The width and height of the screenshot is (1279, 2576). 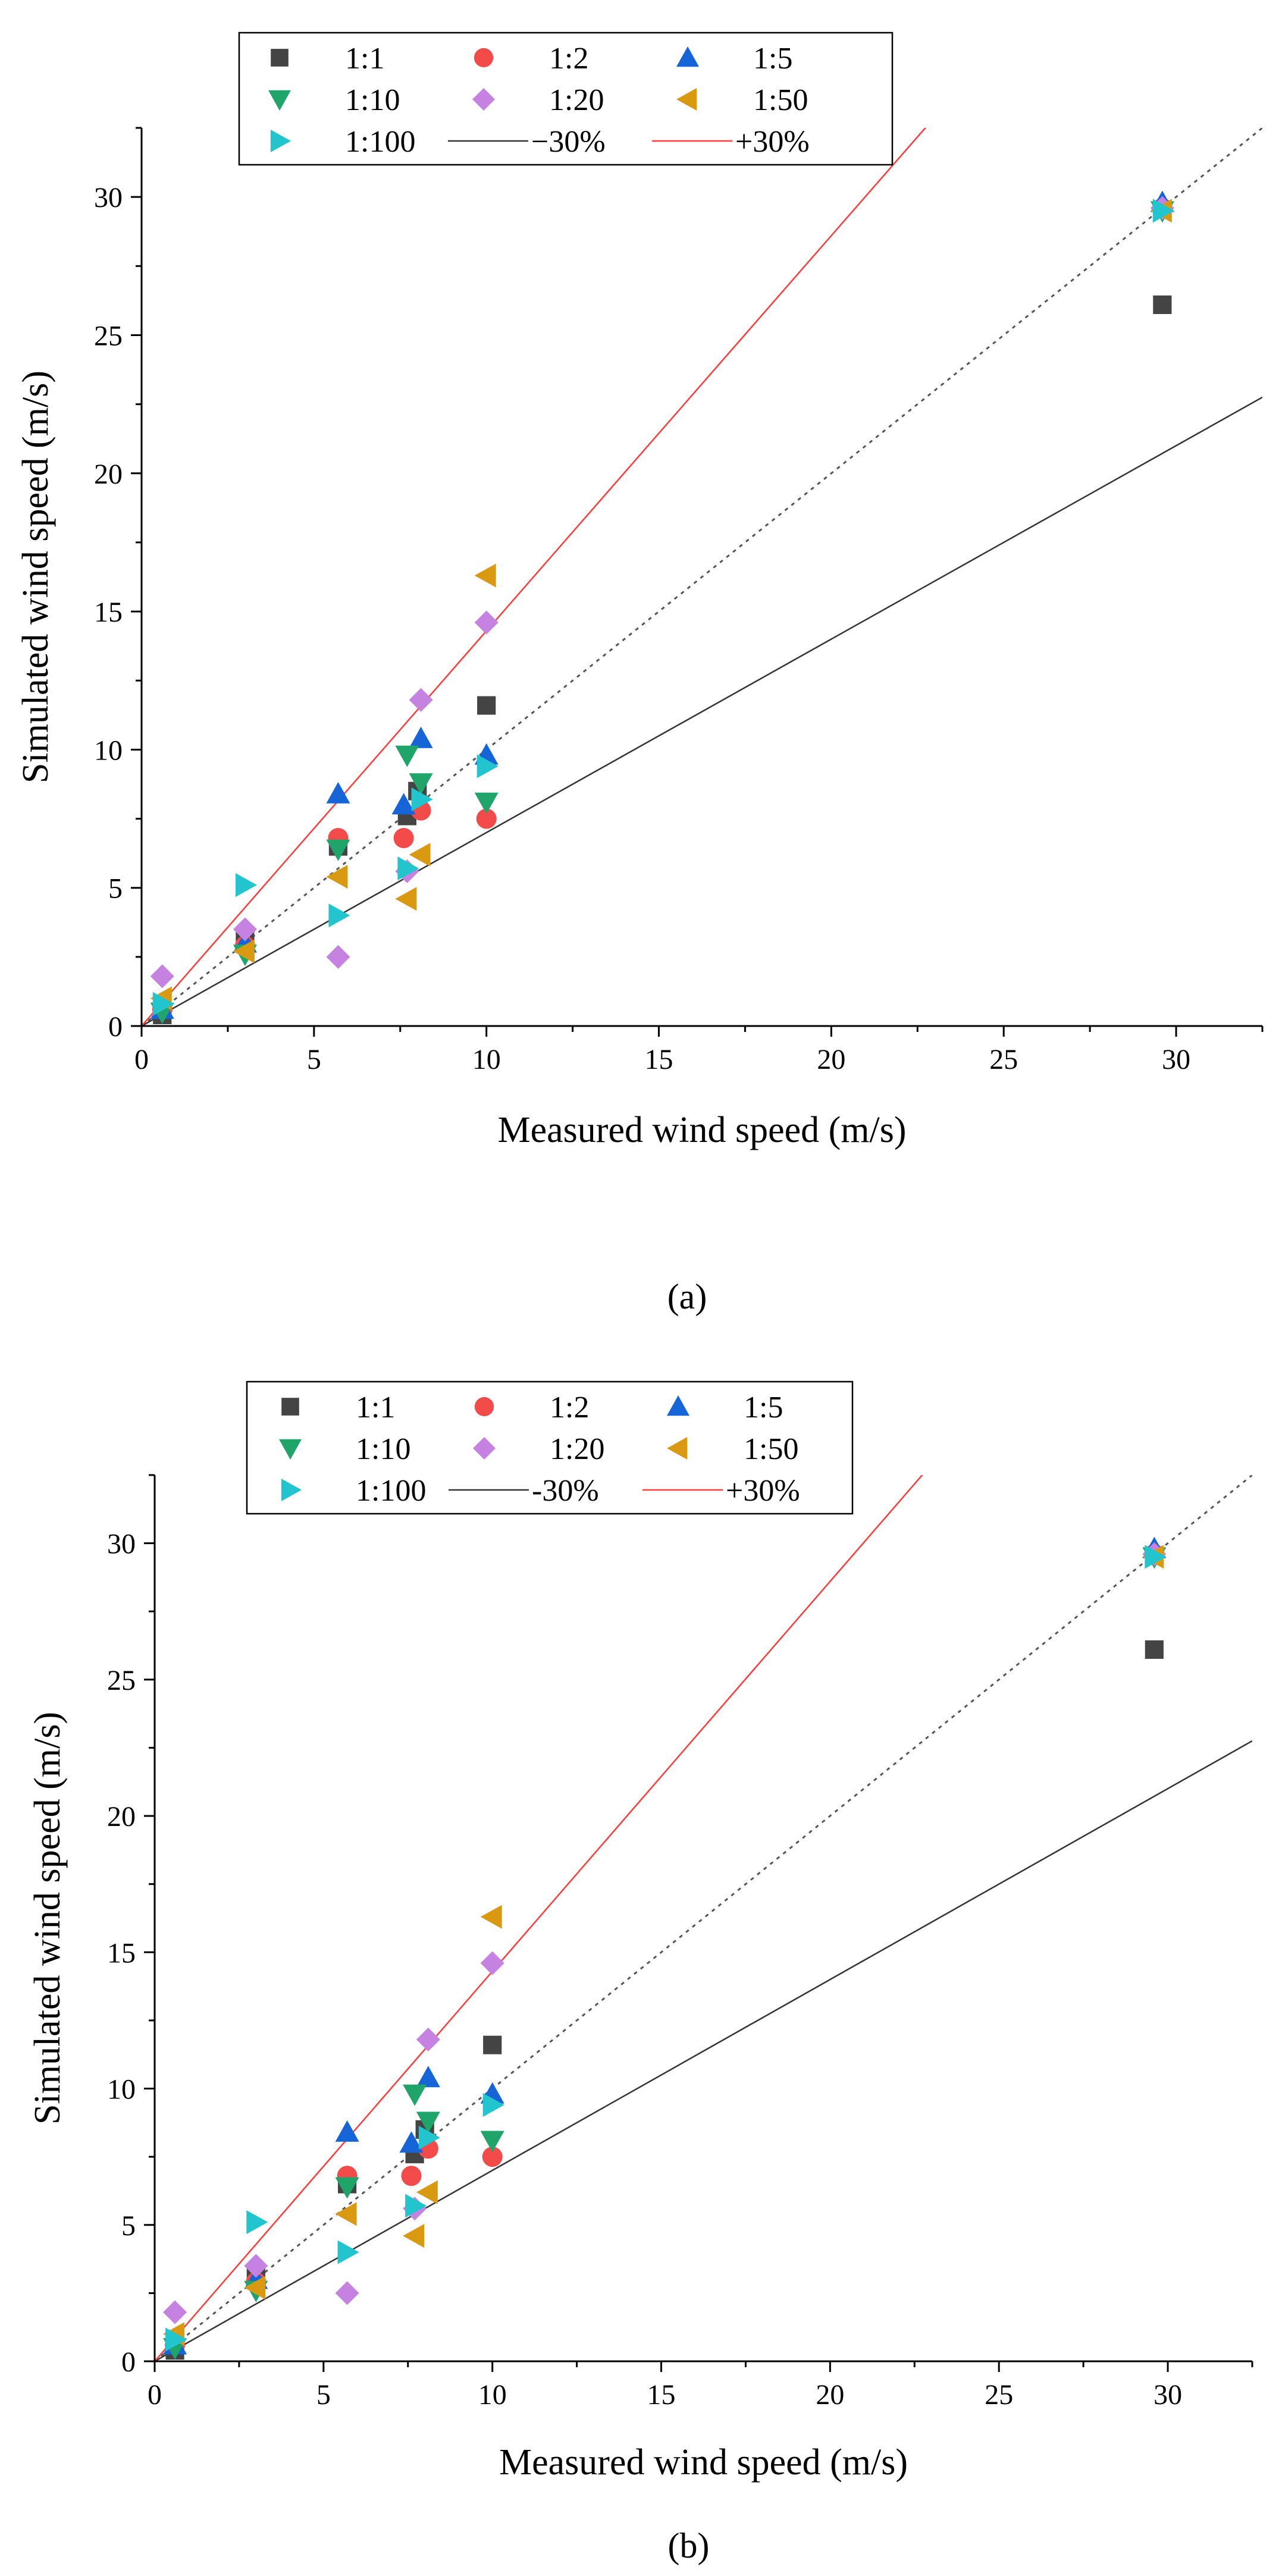 I want to click on y-tick-label: 20, so click(x=121, y=1817).